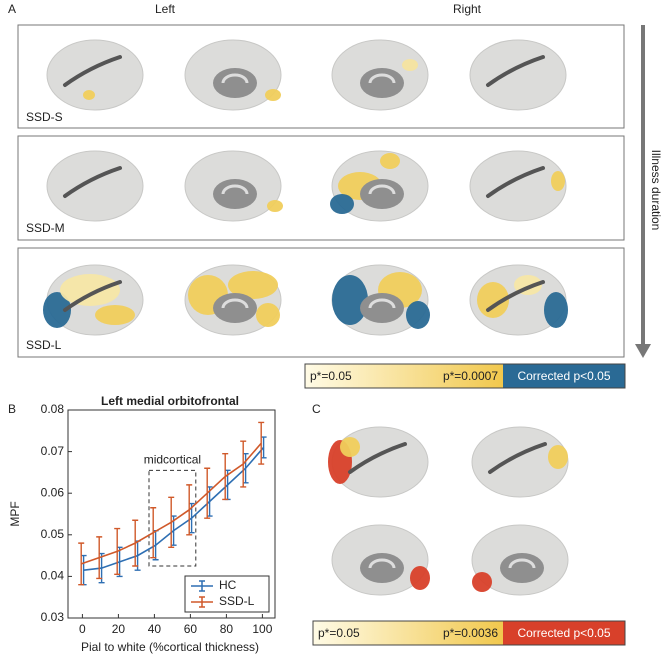 This screenshot has width=666, height=665. Describe the element at coordinates (53, 617) in the screenshot. I see `y-tick-label: 0.03` at that location.